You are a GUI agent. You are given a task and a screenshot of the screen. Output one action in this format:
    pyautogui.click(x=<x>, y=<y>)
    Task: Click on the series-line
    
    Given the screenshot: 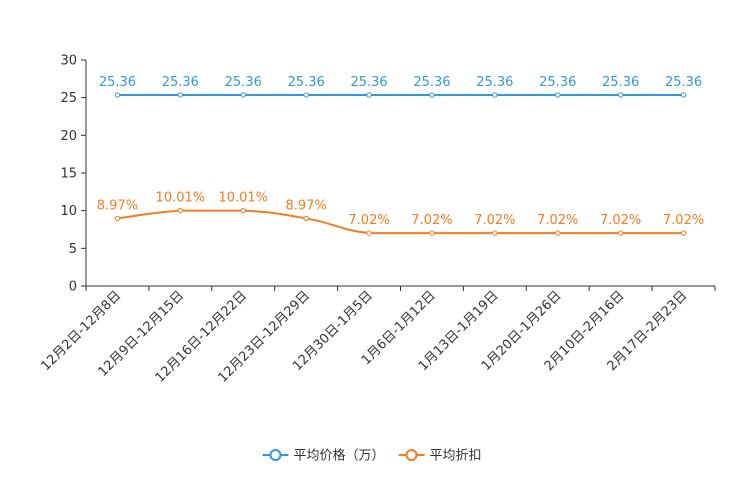 What is the action you would take?
    pyautogui.click(x=400, y=222)
    